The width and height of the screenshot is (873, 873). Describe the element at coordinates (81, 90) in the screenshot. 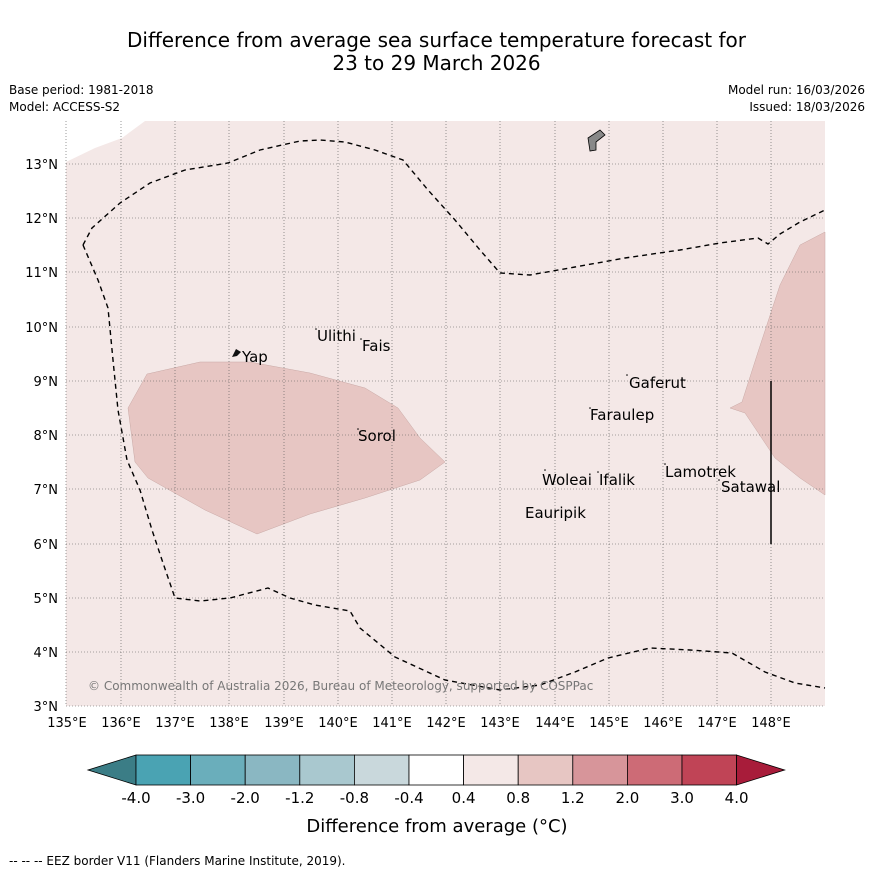

I see `base-period: Base period: 1981-2018` at that location.